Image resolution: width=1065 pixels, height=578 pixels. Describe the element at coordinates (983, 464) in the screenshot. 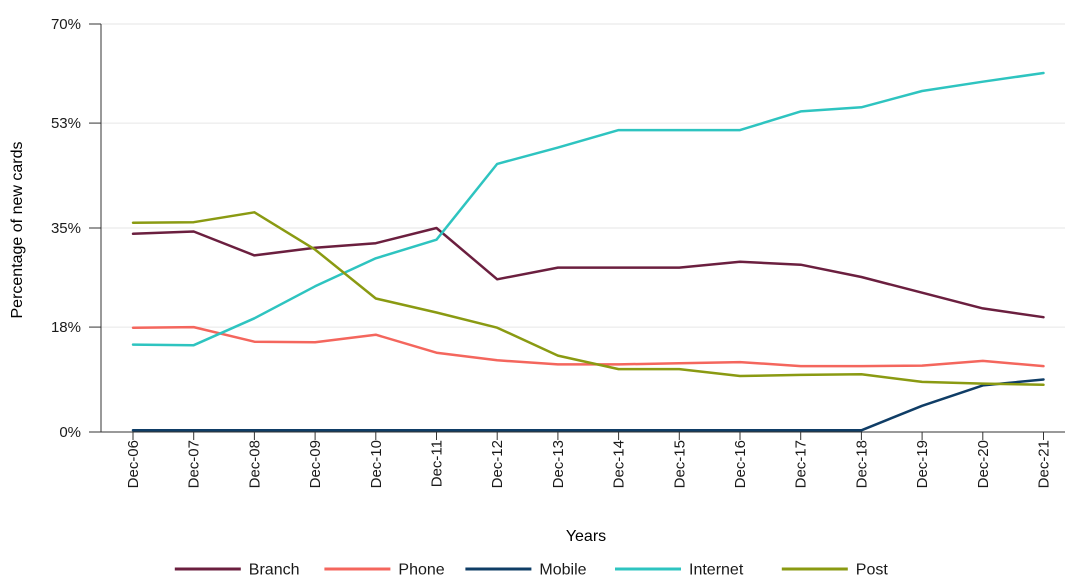

I see `x-tick-label: Dec-20` at that location.